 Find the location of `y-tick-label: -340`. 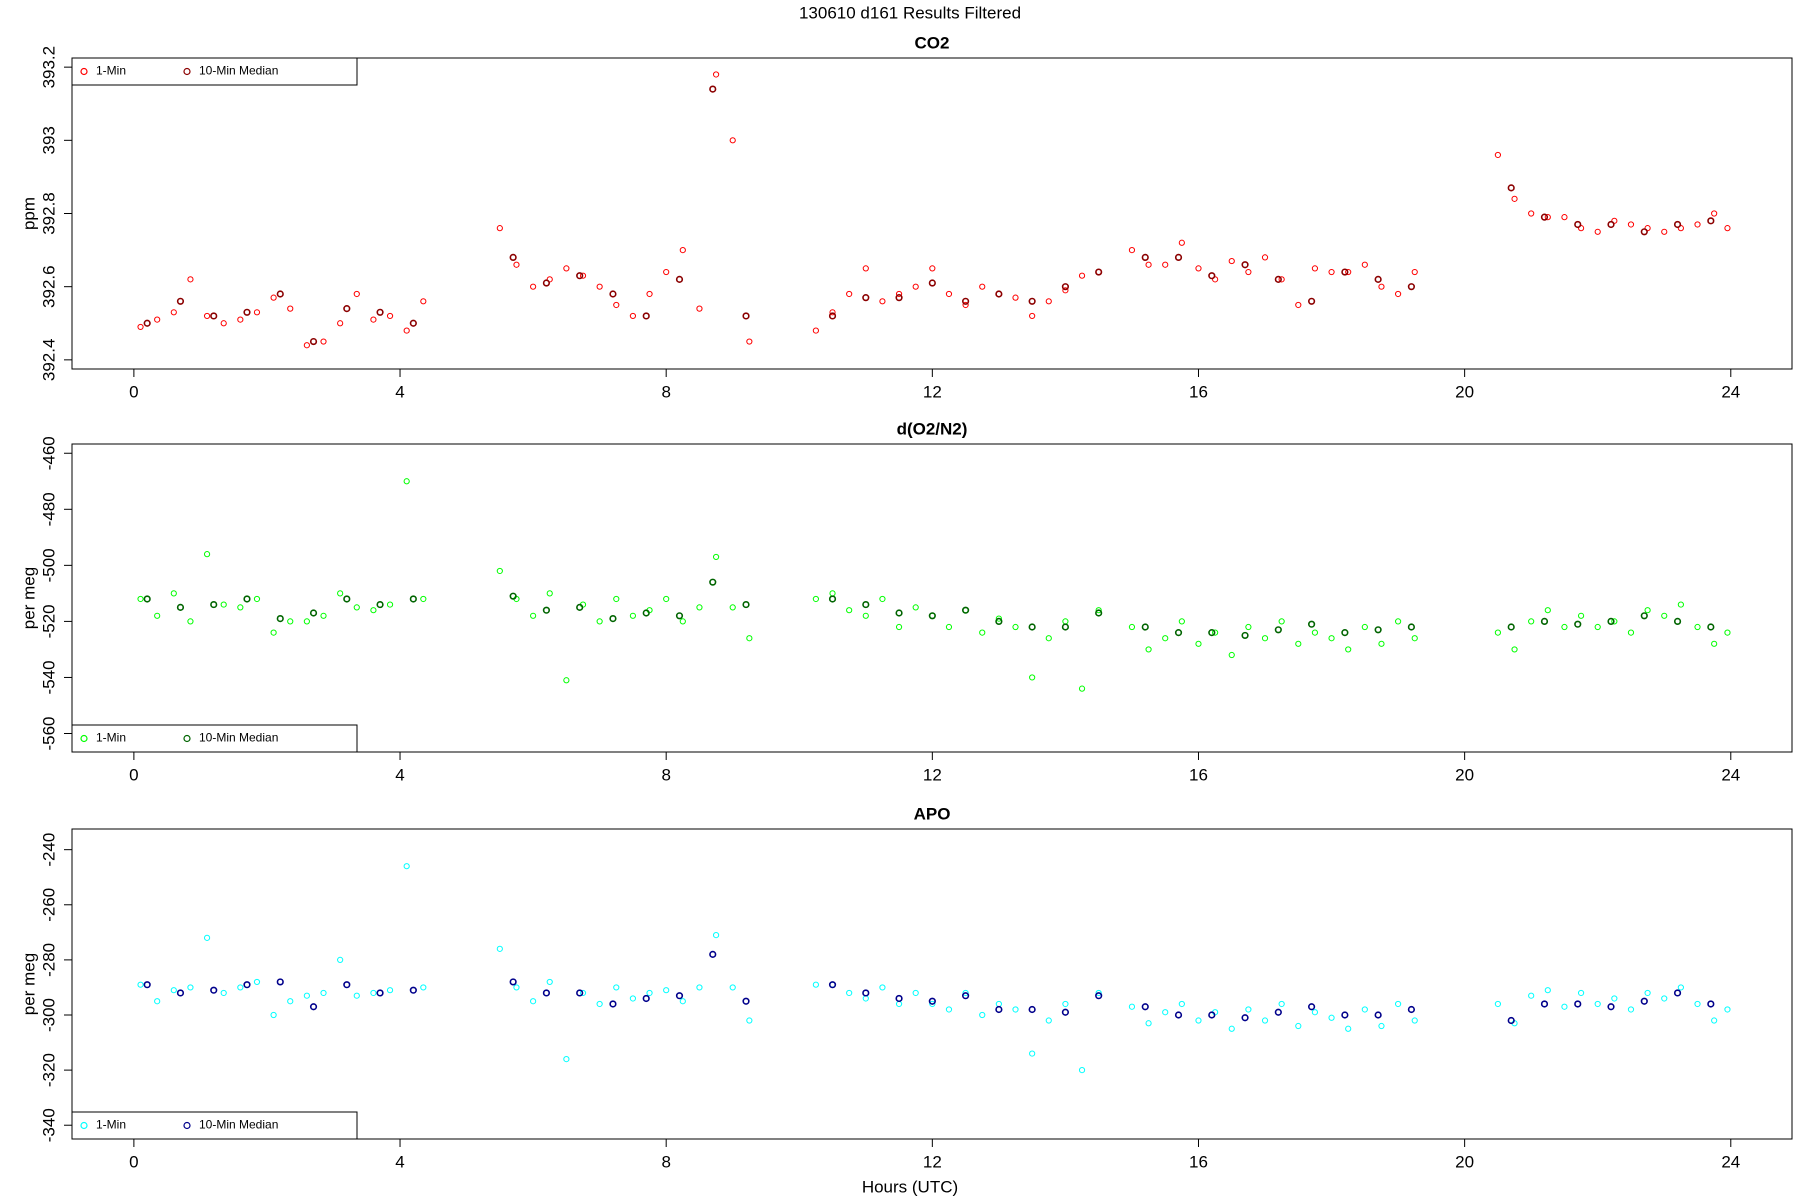

y-tick-label: -340 is located at coordinates (48, 1125).